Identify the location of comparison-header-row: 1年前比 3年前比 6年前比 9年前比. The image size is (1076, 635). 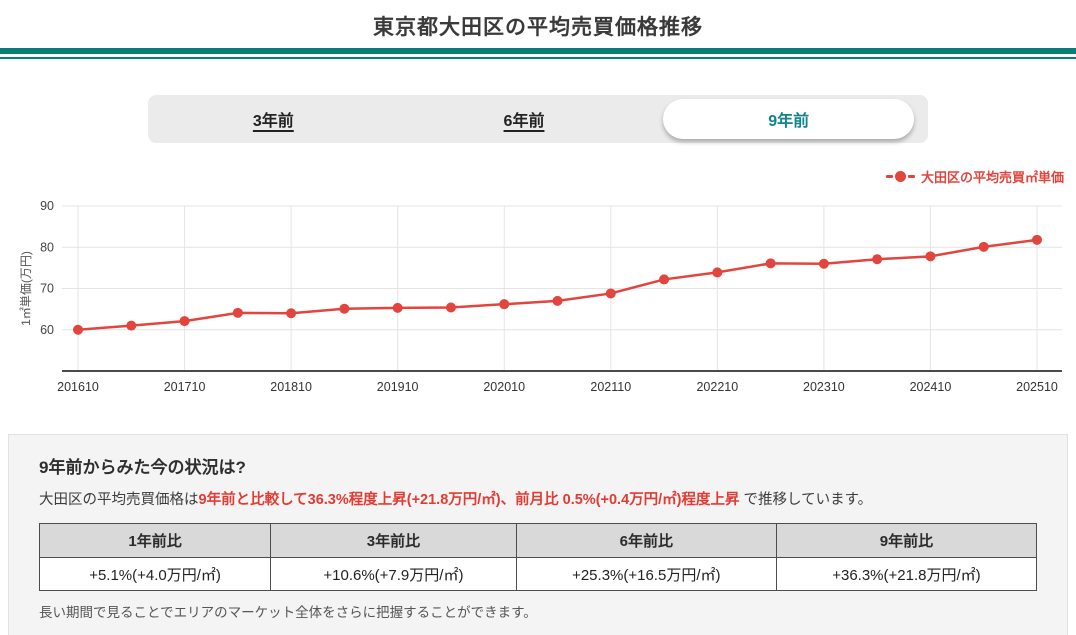
(538, 540).